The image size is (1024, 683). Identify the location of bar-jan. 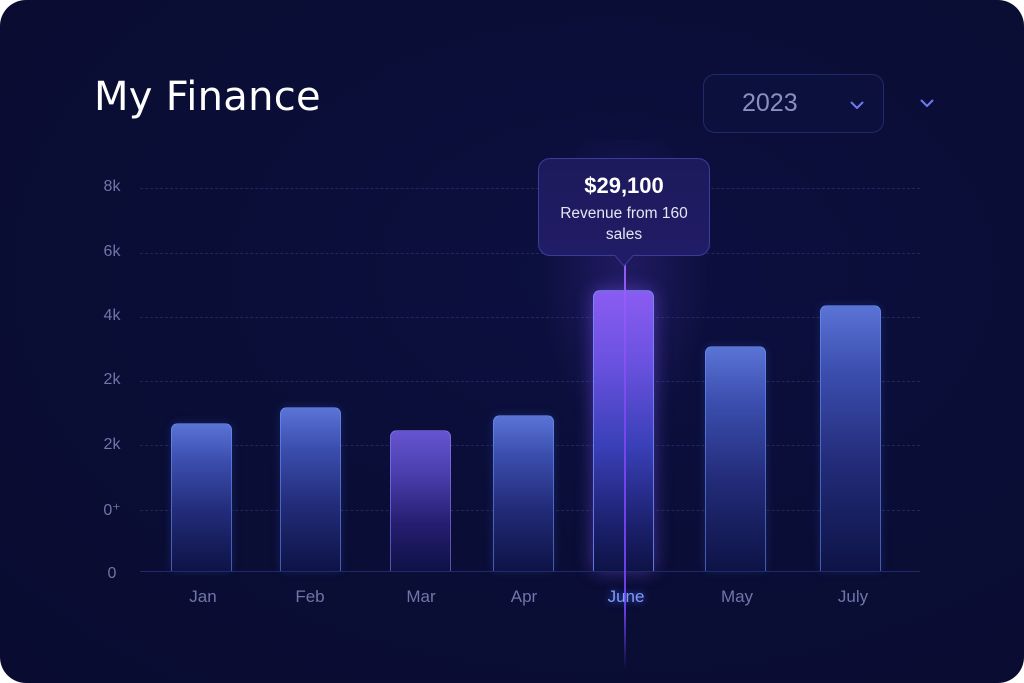
(201, 497).